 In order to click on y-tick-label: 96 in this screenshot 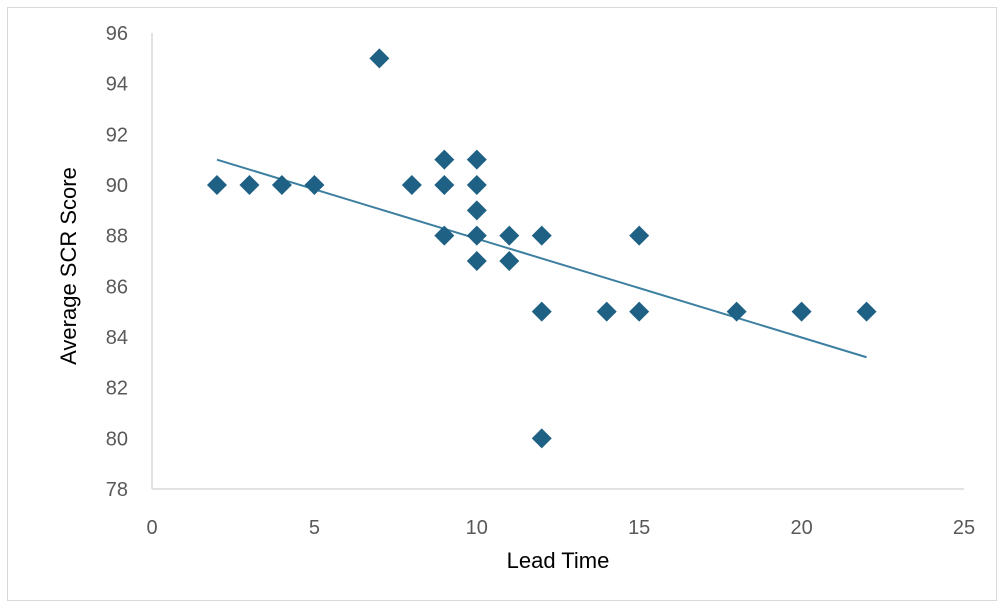, I will do `click(117, 34)`.